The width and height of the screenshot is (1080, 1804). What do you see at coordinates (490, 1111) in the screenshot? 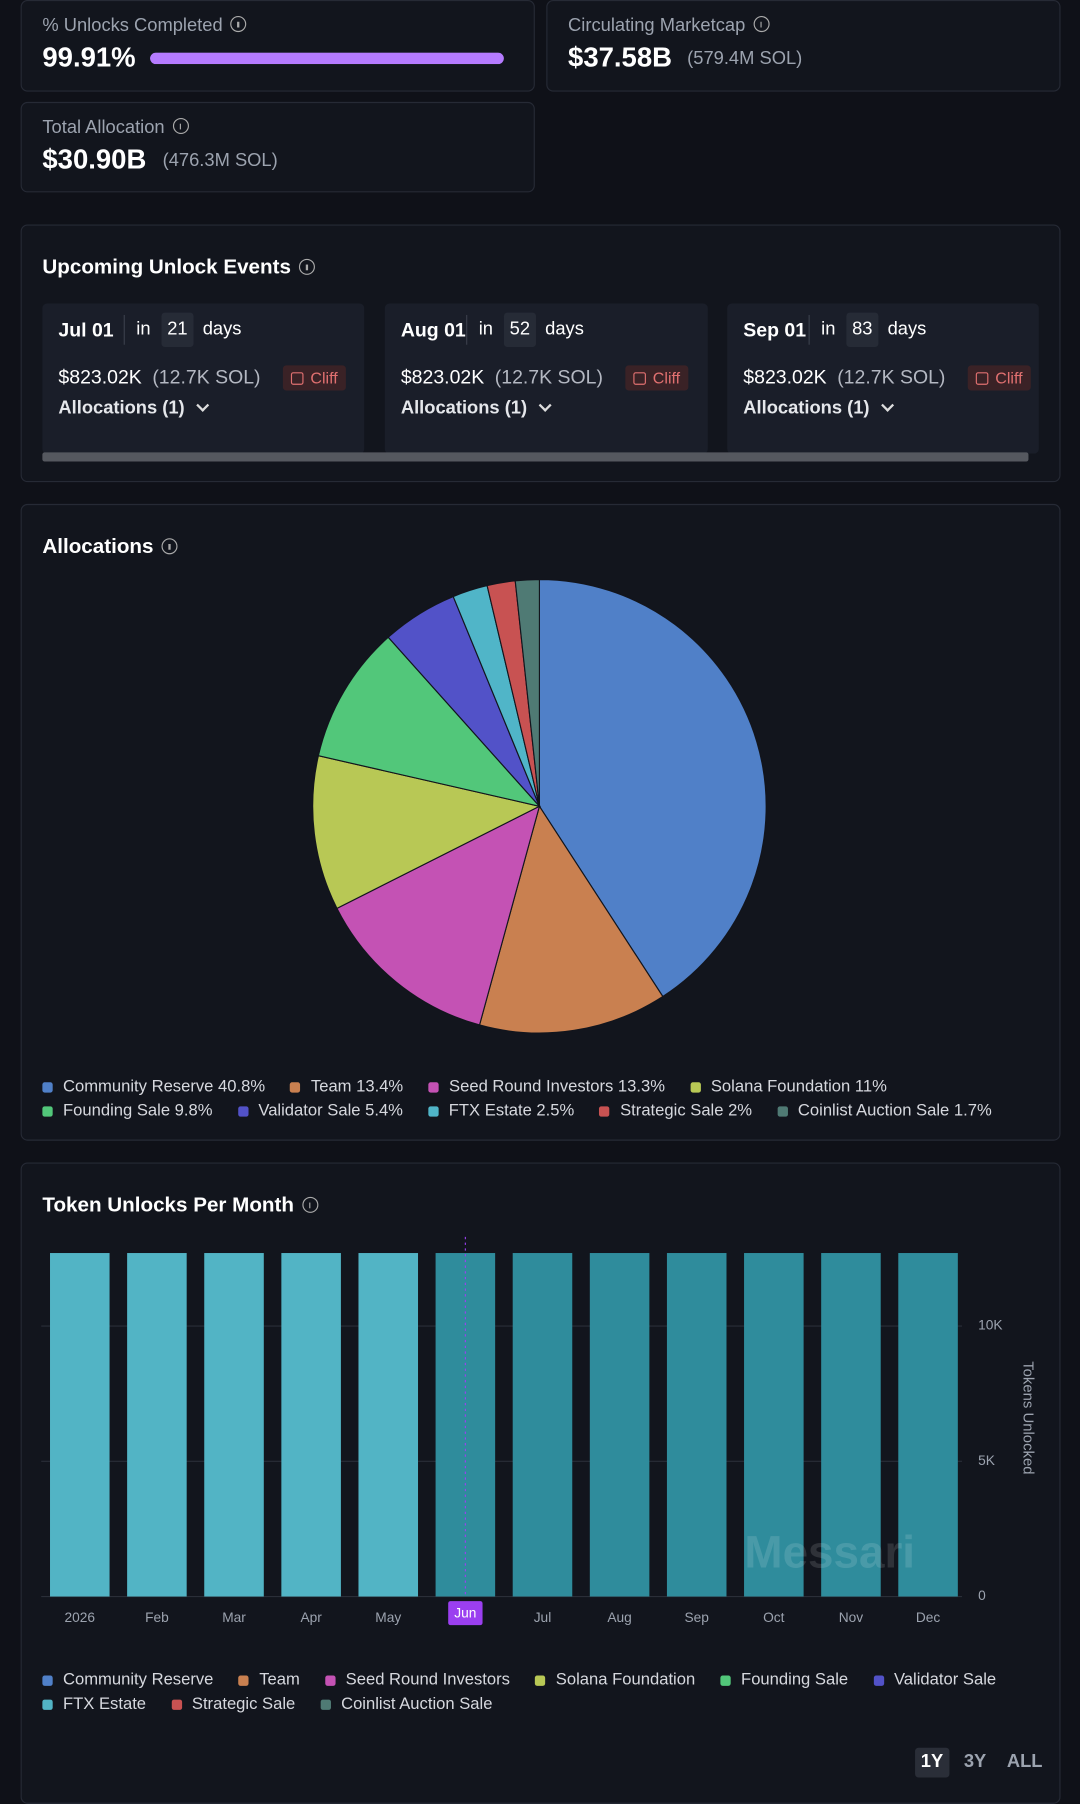
I see `legend-label: FTX Estate` at bounding box center [490, 1111].